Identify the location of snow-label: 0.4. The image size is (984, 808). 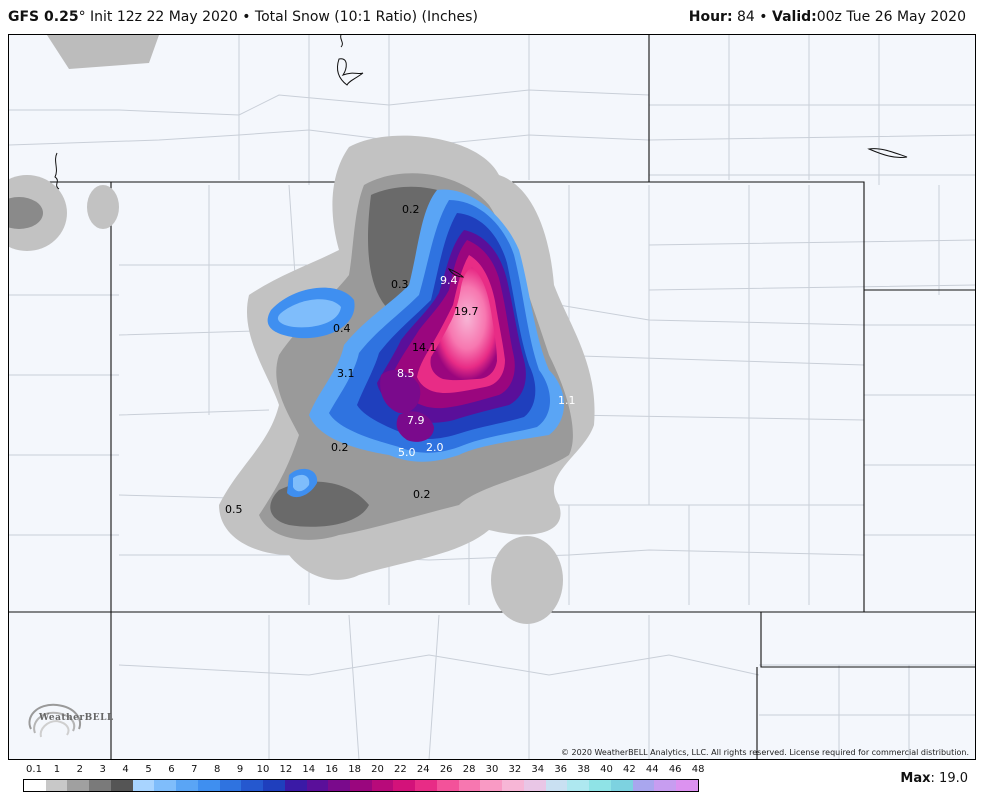
(342, 328).